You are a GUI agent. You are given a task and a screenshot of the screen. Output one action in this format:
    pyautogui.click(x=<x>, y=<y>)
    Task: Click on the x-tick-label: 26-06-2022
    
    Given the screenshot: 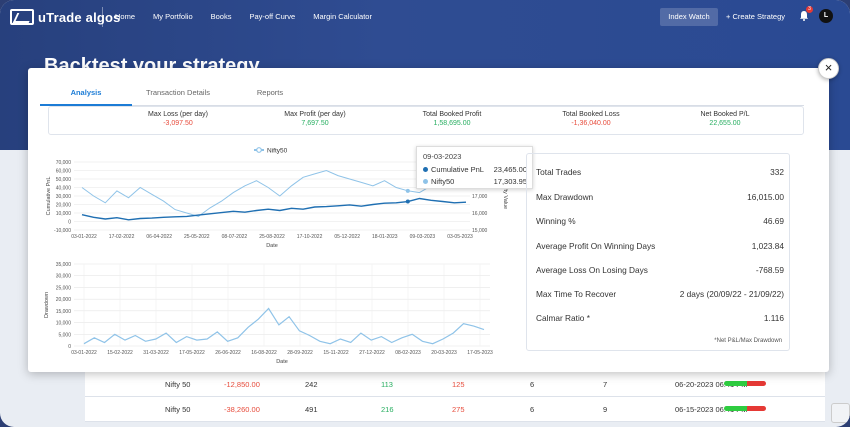 What is the action you would take?
    pyautogui.click(x=228, y=353)
    